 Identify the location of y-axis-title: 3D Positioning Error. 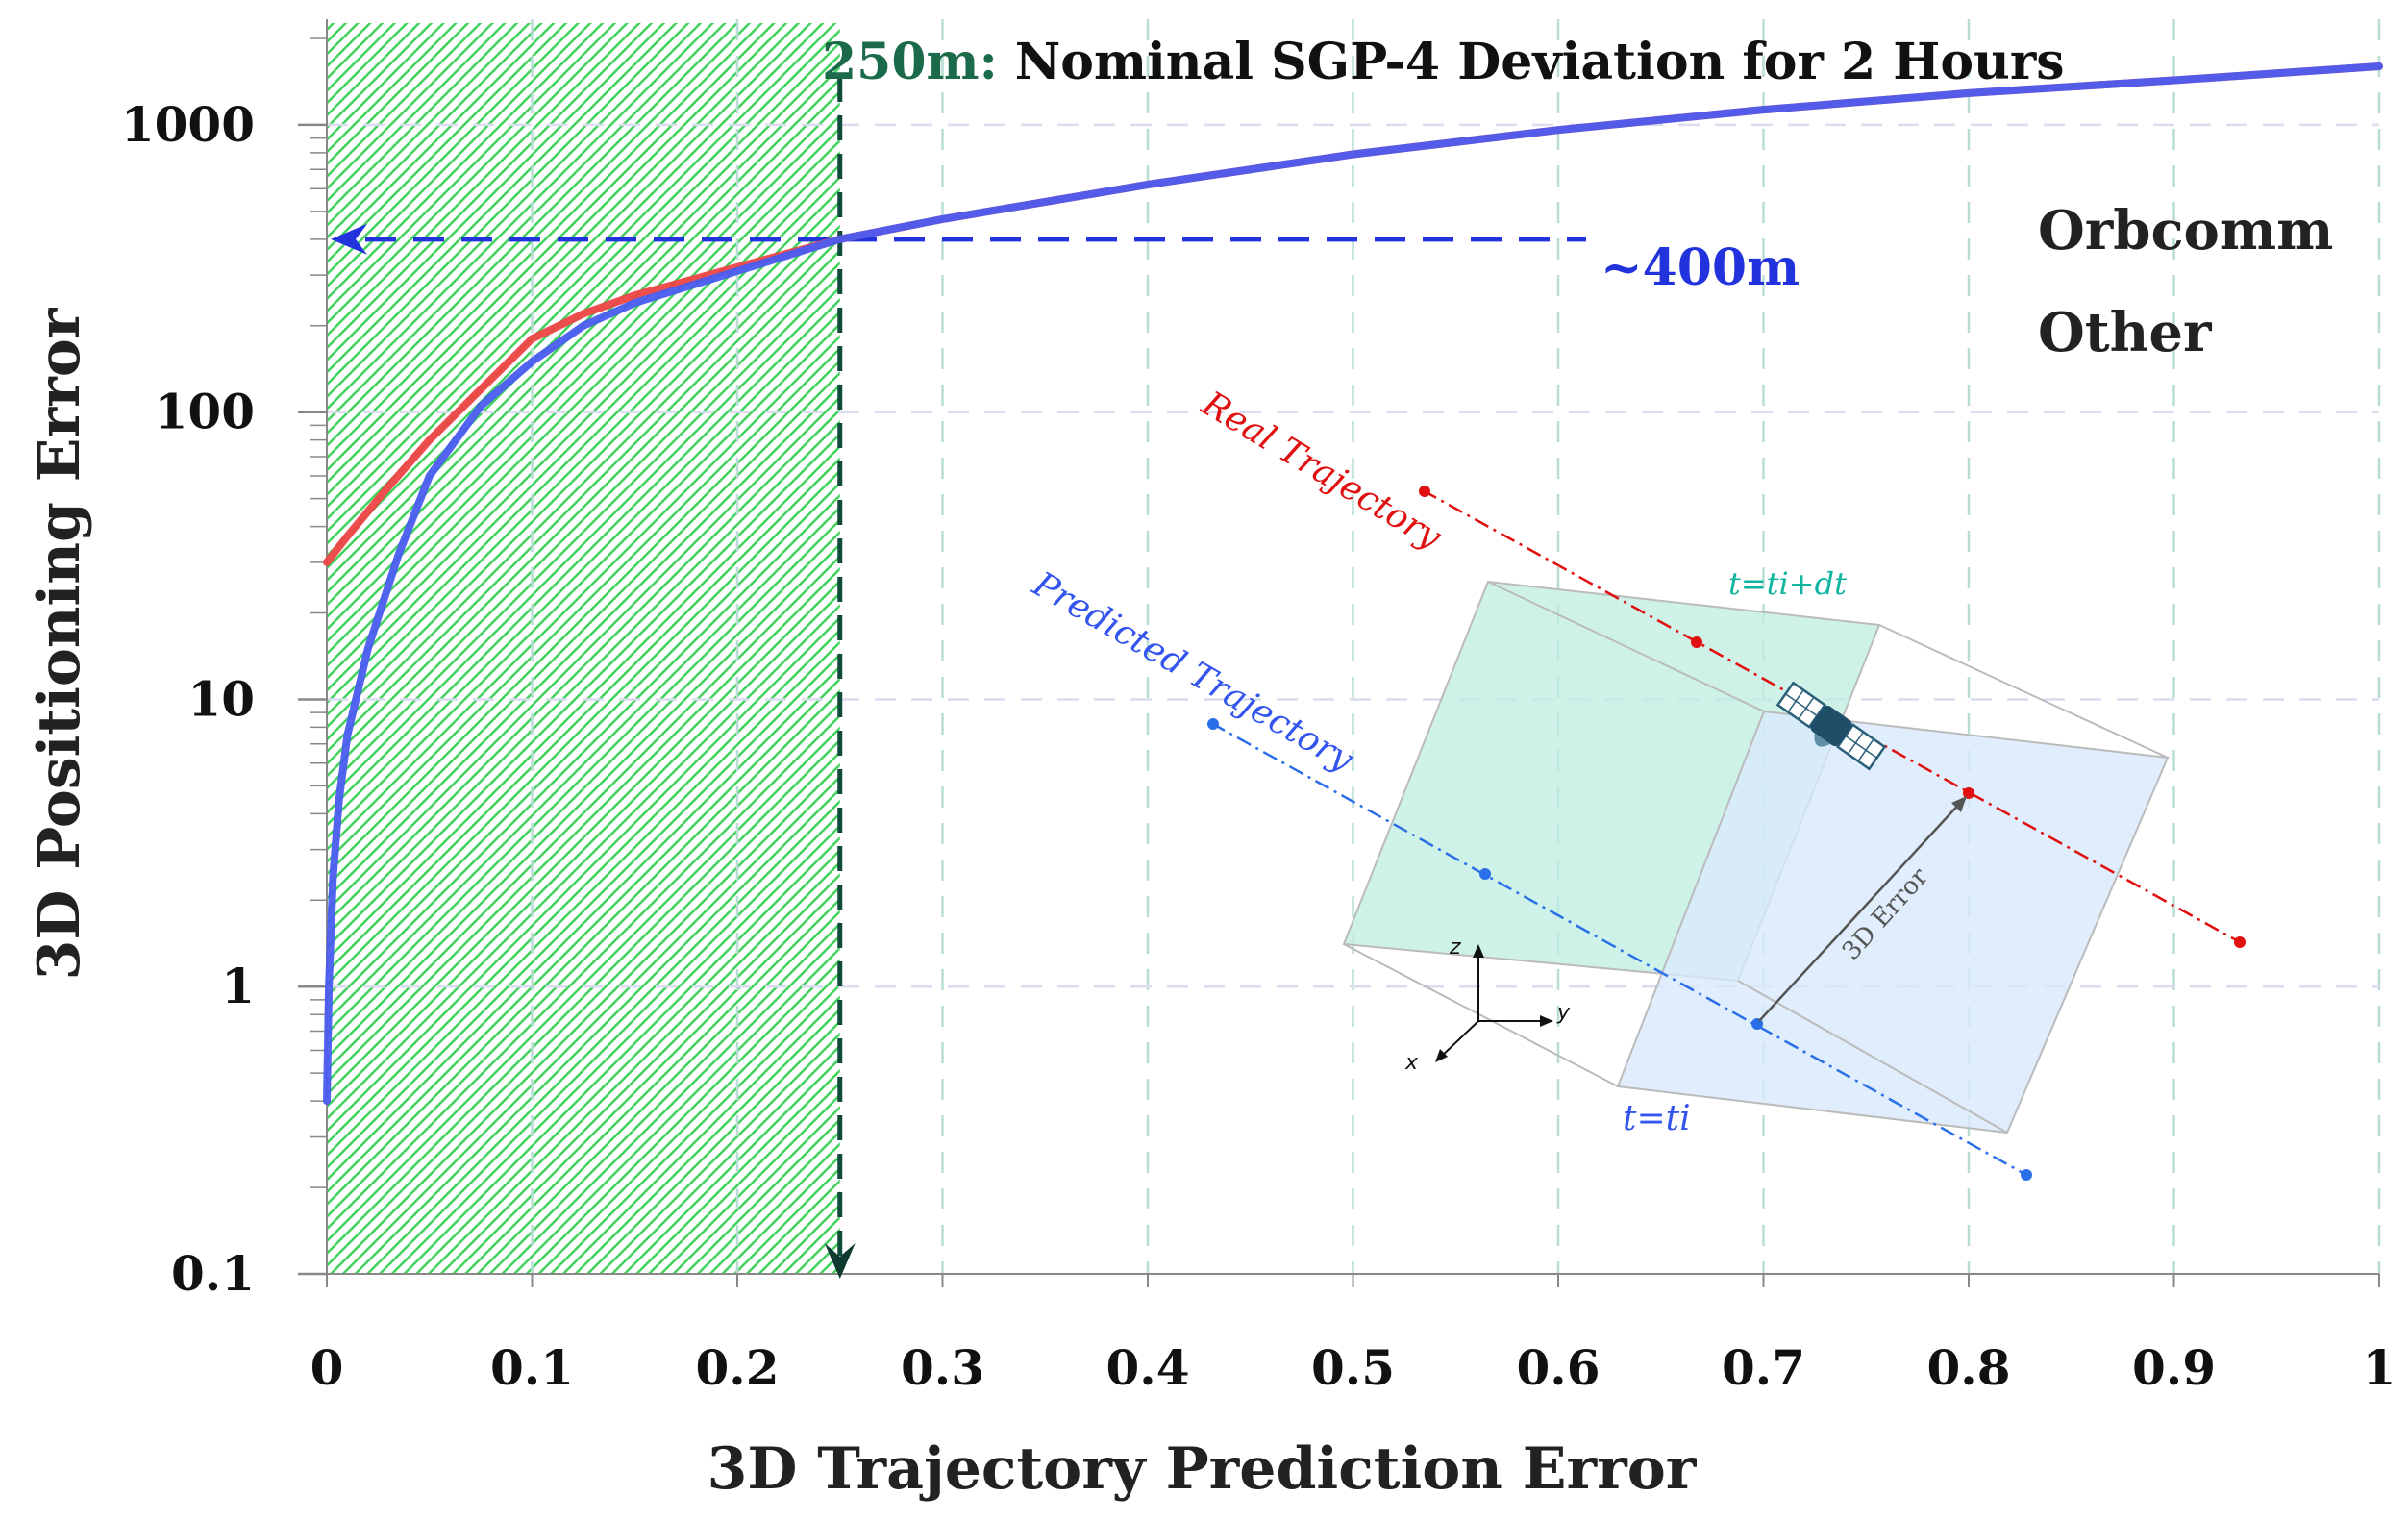
(59, 643).